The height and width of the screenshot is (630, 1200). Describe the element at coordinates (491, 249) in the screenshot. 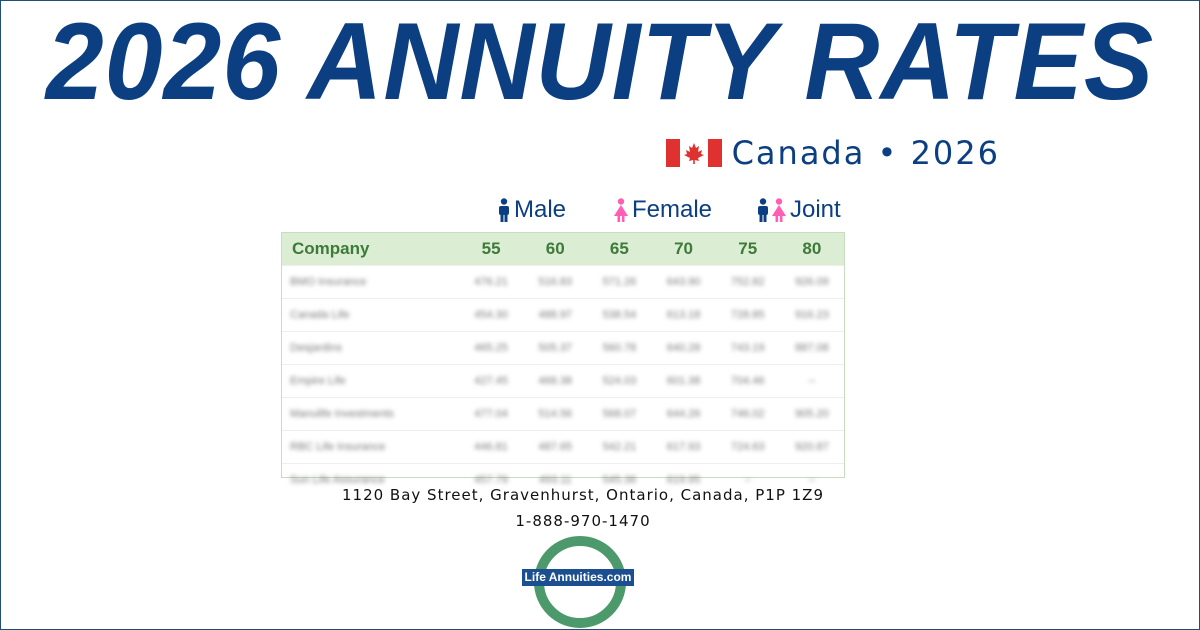

I see `header-age-55: 55` at that location.